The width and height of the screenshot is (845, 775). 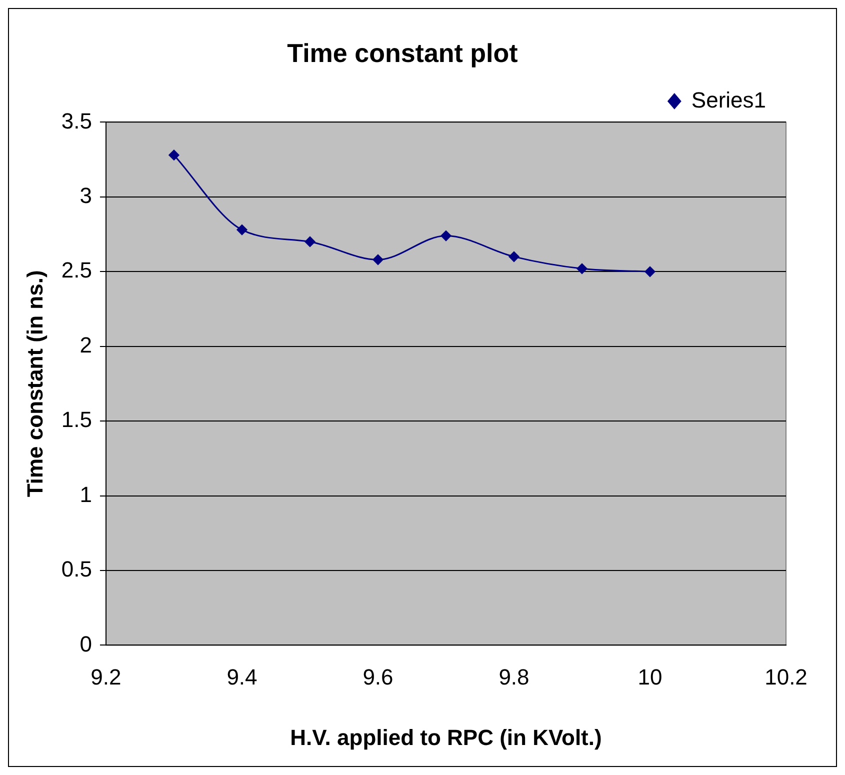 I want to click on x-tick-label: 10, so click(x=650, y=677).